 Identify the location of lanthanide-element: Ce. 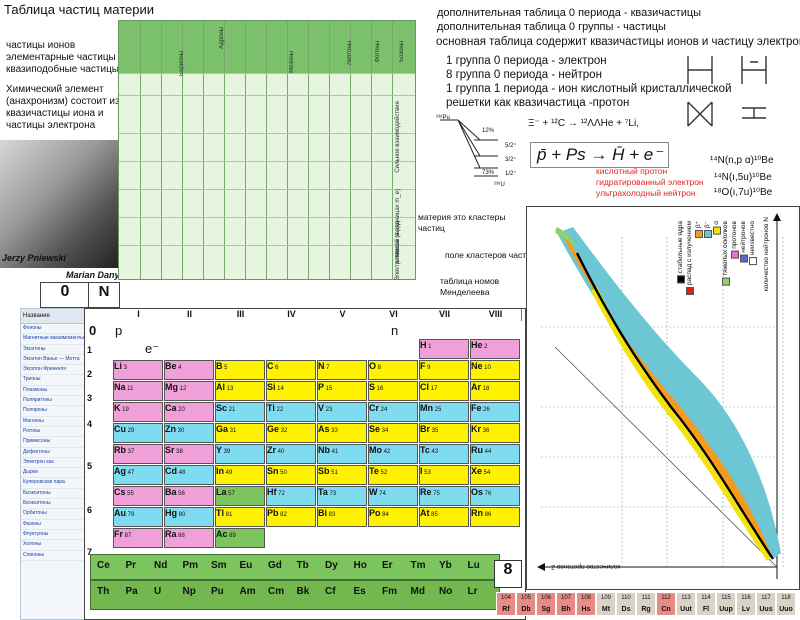
(103, 565).